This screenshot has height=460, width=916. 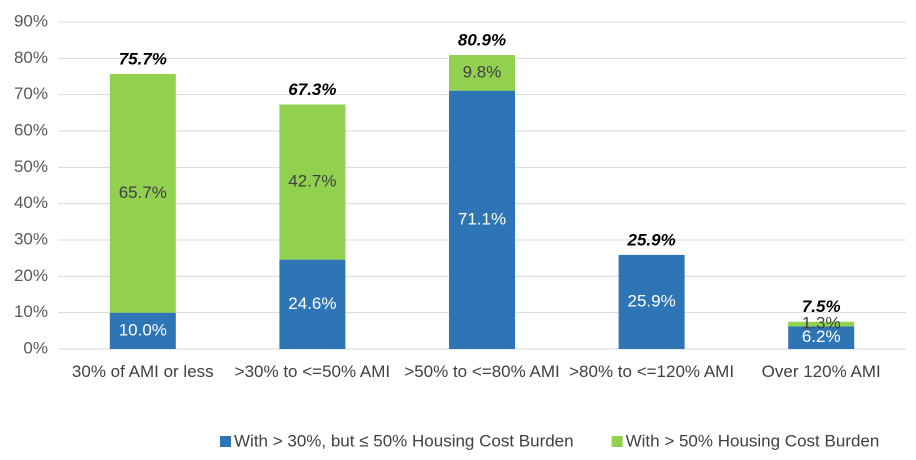 What do you see at coordinates (31, 275) in the screenshot?
I see `y-tick-label: 20%` at bounding box center [31, 275].